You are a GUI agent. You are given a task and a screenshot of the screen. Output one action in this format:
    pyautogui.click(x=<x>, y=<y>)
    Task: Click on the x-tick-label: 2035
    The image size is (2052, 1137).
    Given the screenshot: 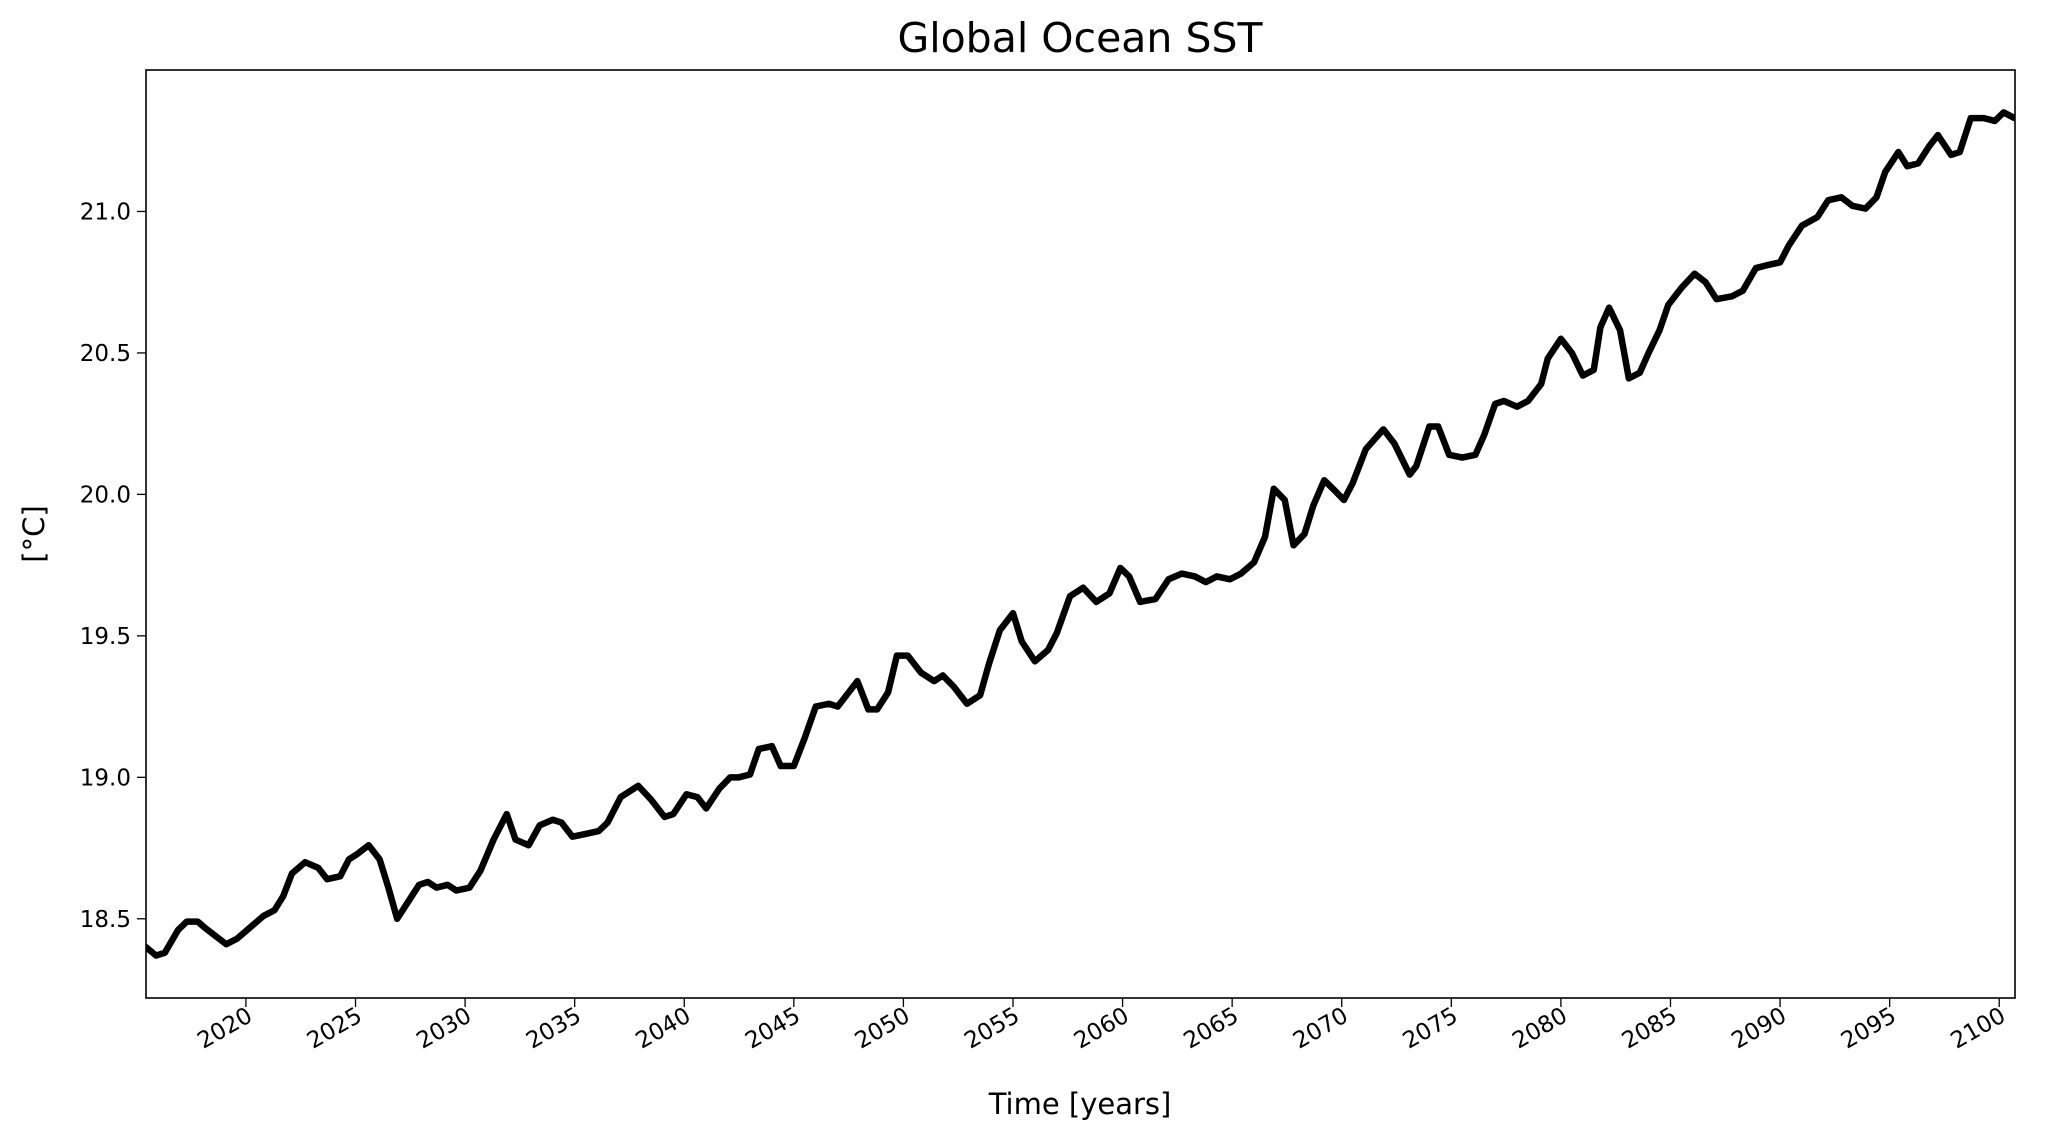 What is the action you would take?
    pyautogui.click(x=554, y=1029)
    